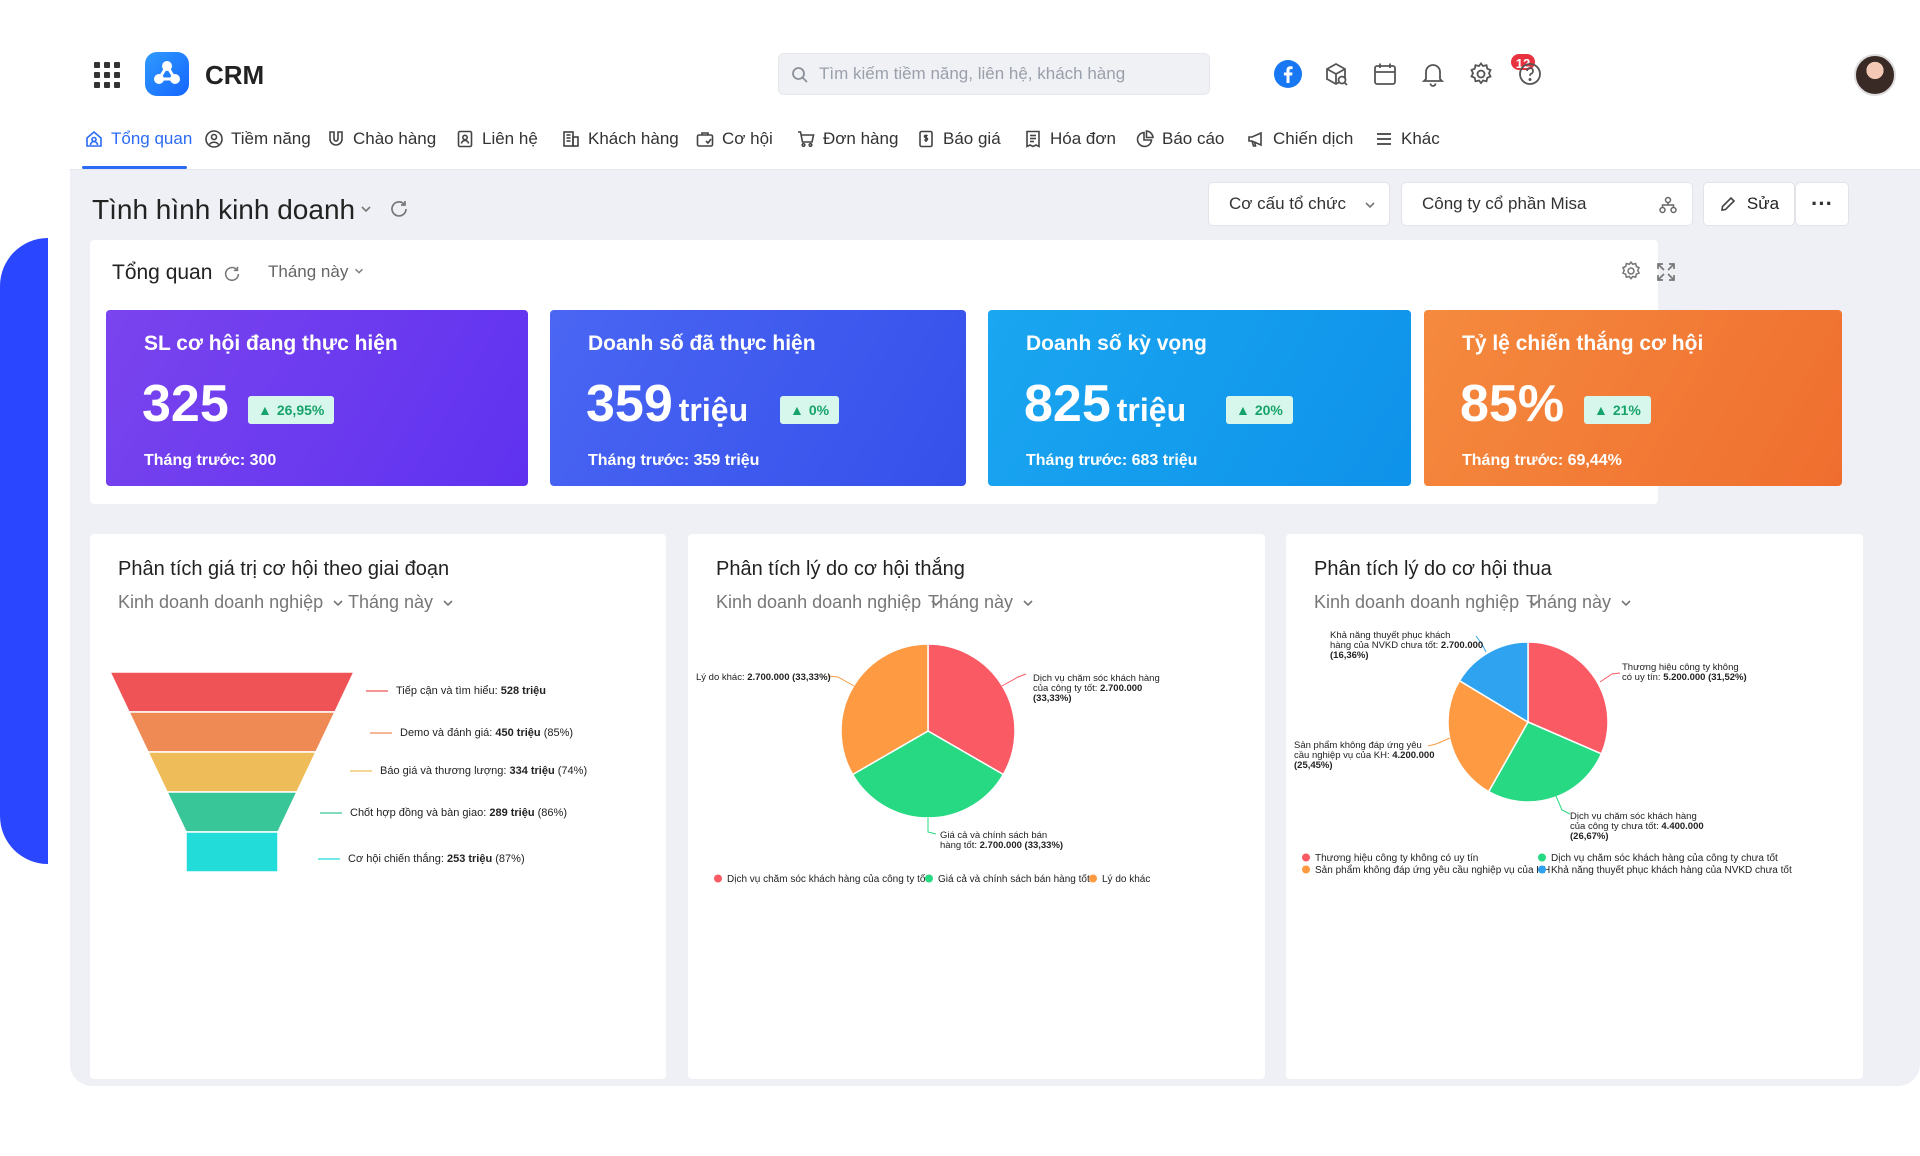  Describe the element at coordinates (810, 410) in the screenshot. I see `kpi-change-badge: ▲ 0%` at that location.